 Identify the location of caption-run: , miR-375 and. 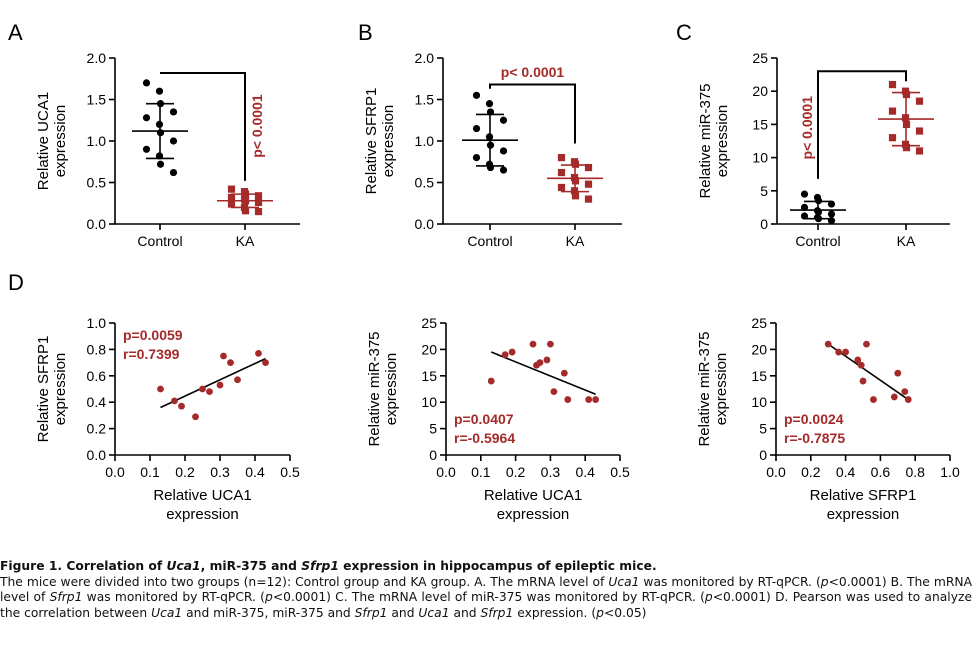
(251, 566).